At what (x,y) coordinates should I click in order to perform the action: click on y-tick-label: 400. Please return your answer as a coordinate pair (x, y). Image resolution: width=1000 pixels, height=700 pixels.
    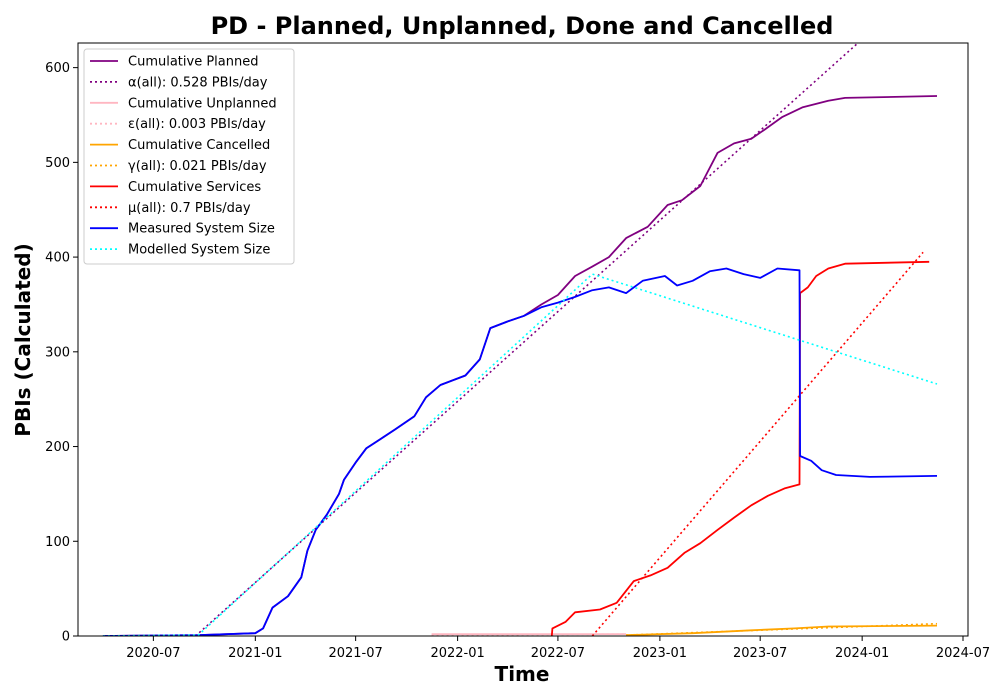
    Looking at the image, I should click on (57, 258).